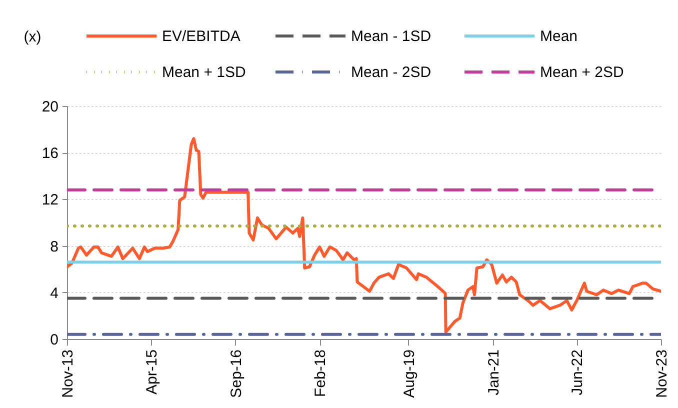 The width and height of the screenshot is (678, 408). I want to click on legend-label: Mean + 1SD, so click(204, 72).